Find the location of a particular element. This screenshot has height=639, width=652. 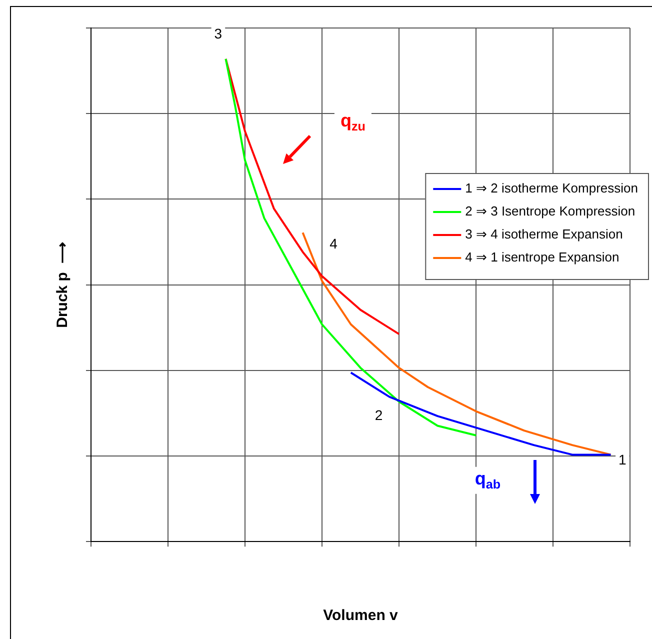

annotation: 1 is located at coordinates (622, 459).